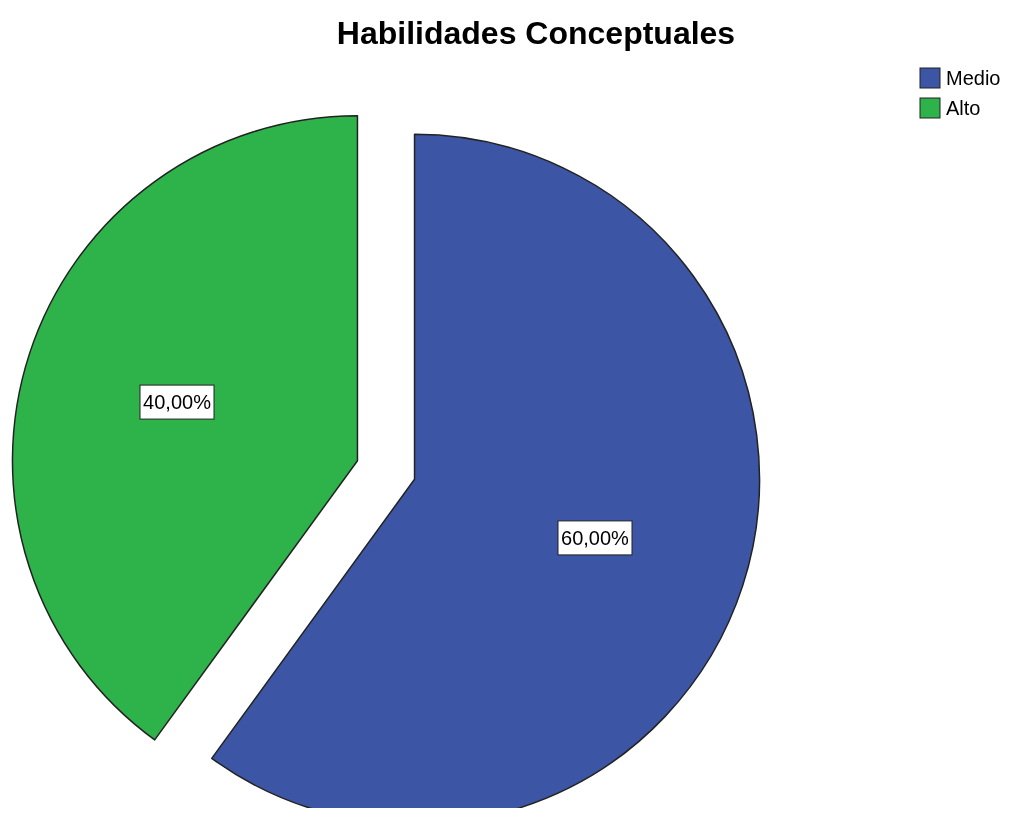 The image size is (1022, 820). What do you see at coordinates (536, 33) in the screenshot?
I see `chart-title: Habilidades Conceptuales` at bounding box center [536, 33].